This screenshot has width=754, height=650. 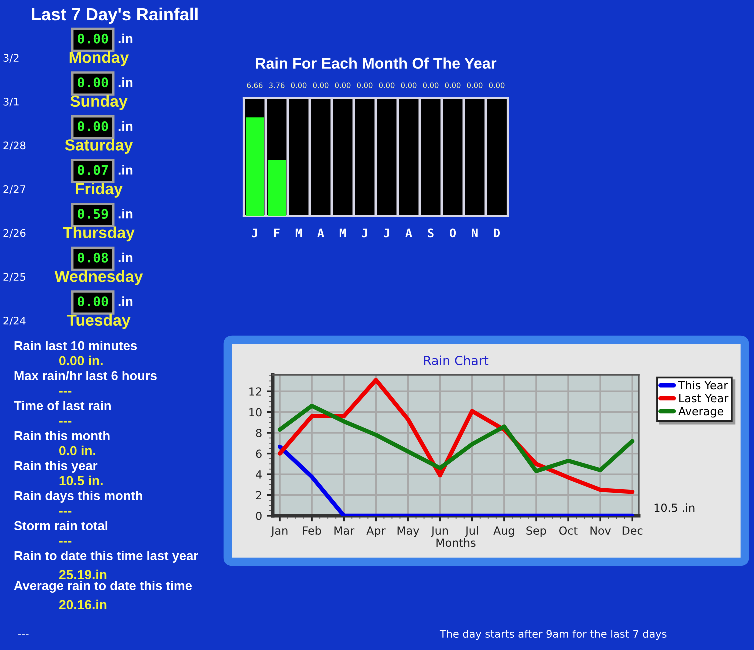 I want to click on x-tick-label: Jun, so click(x=439, y=532).